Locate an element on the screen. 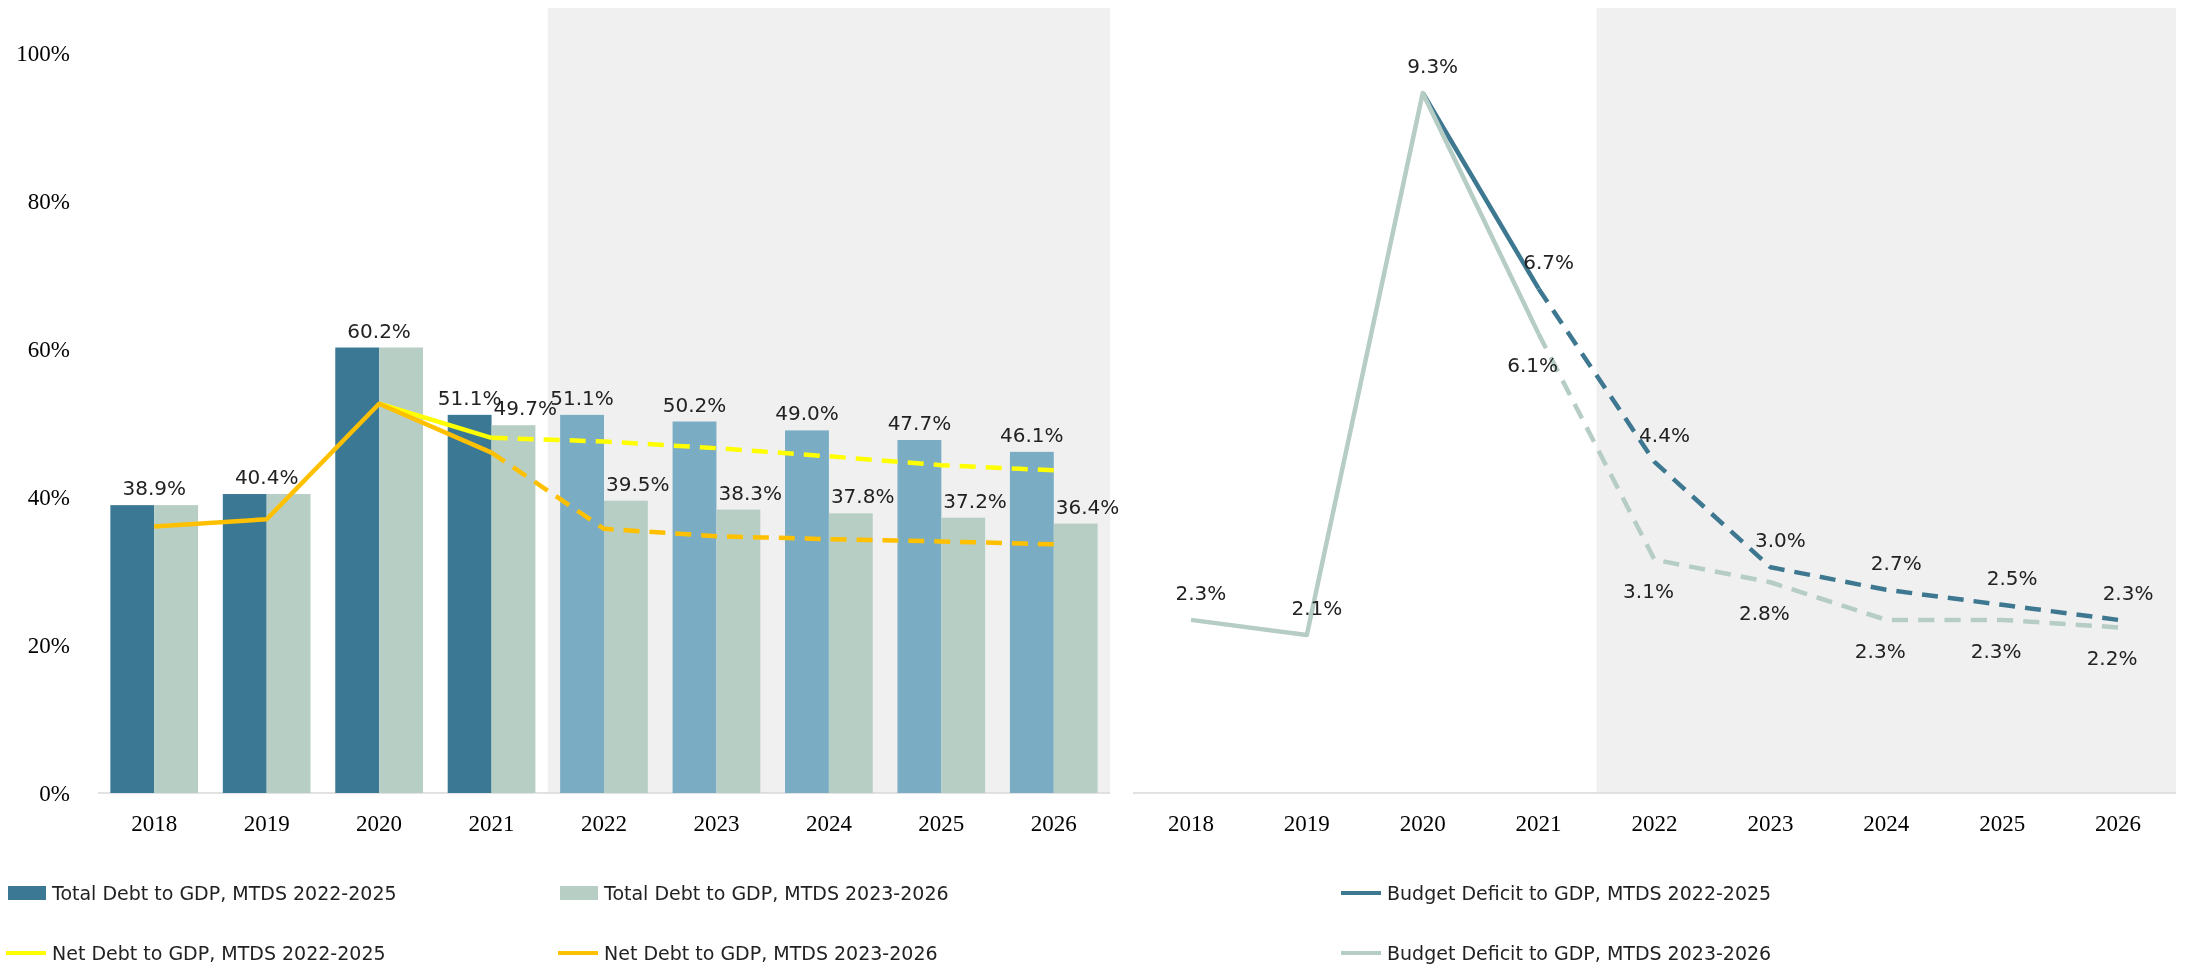  data-label: 2.7% is located at coordinates (1896, 562).